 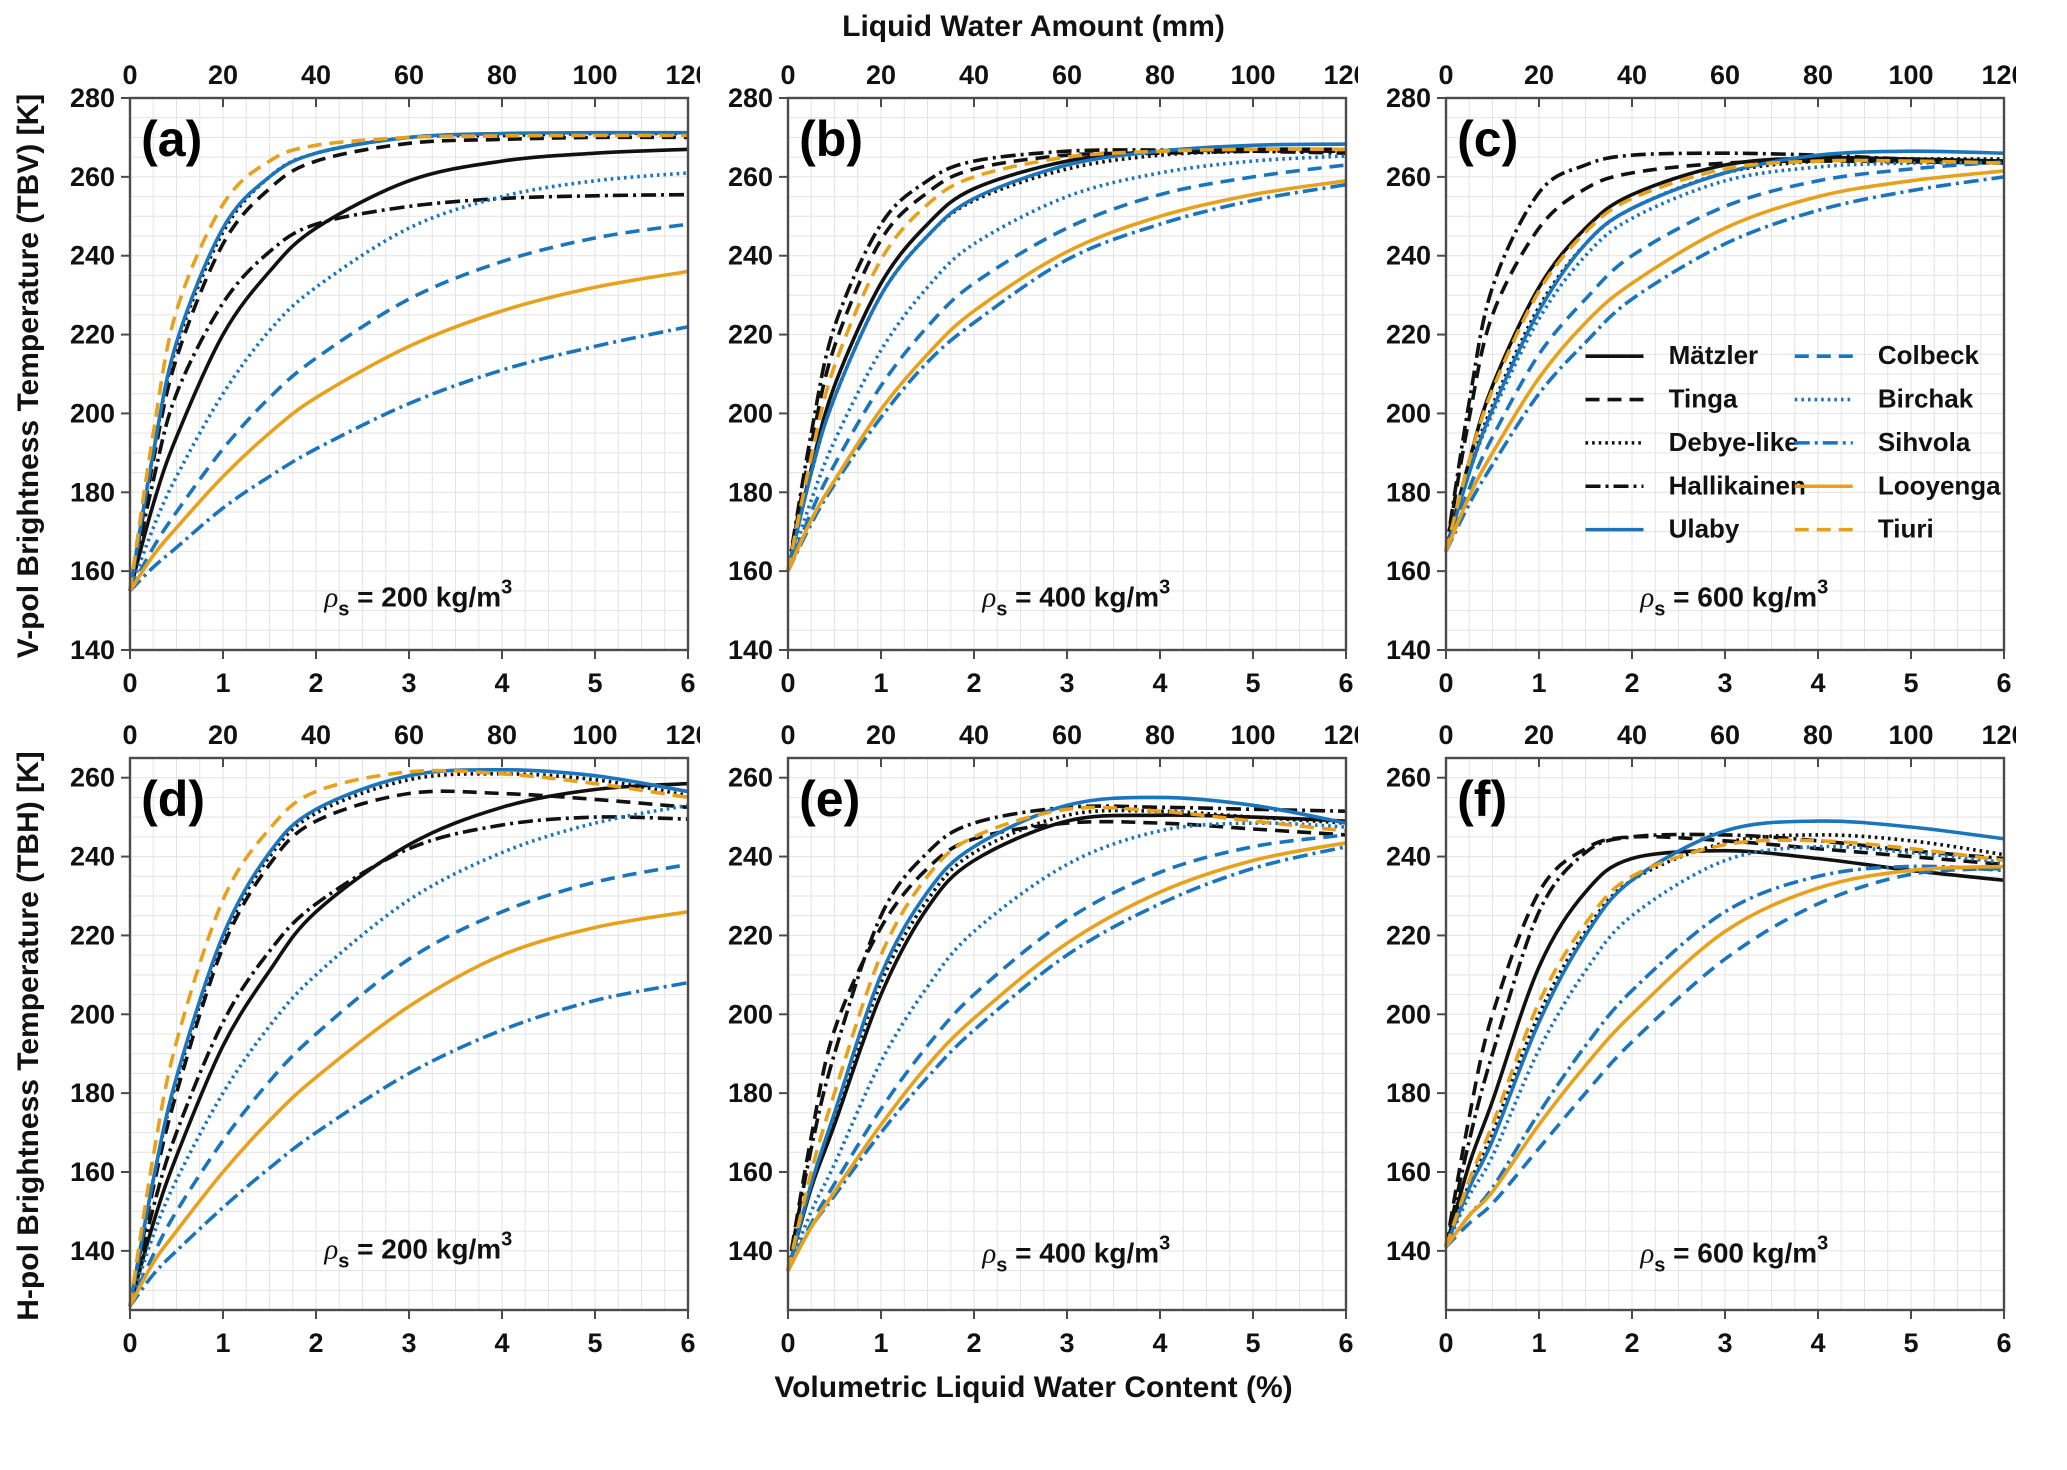 I want to click on legend-label: Birchak, so click(x=1926, y=399).